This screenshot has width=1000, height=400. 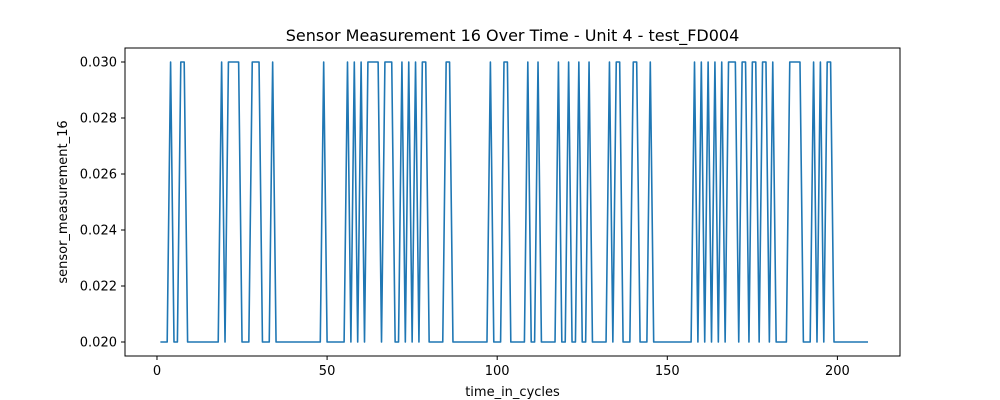 What do you see at coordinates (837, 371) in the screenshot?
I see `x-tick-label: 200` at bounding box center [837, 371].